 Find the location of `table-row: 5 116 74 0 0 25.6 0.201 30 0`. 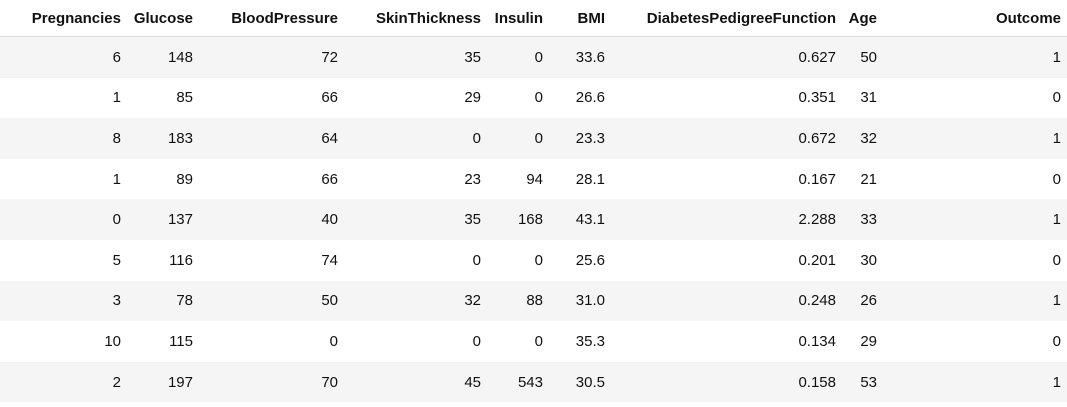

table-row: 5 116 74 0 0 25.6 0.201 30 0 is located at coordinates (533, 260).